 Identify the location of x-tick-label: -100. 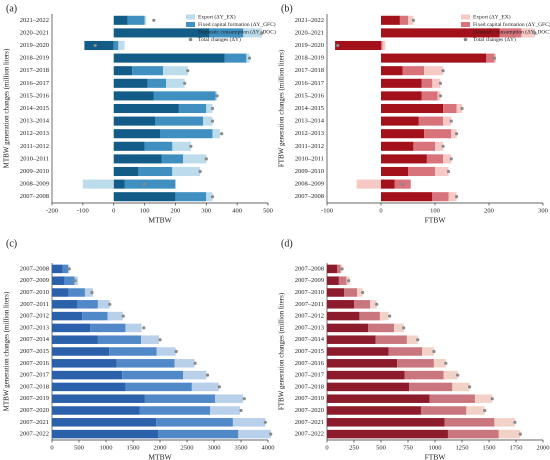
(83, 210).